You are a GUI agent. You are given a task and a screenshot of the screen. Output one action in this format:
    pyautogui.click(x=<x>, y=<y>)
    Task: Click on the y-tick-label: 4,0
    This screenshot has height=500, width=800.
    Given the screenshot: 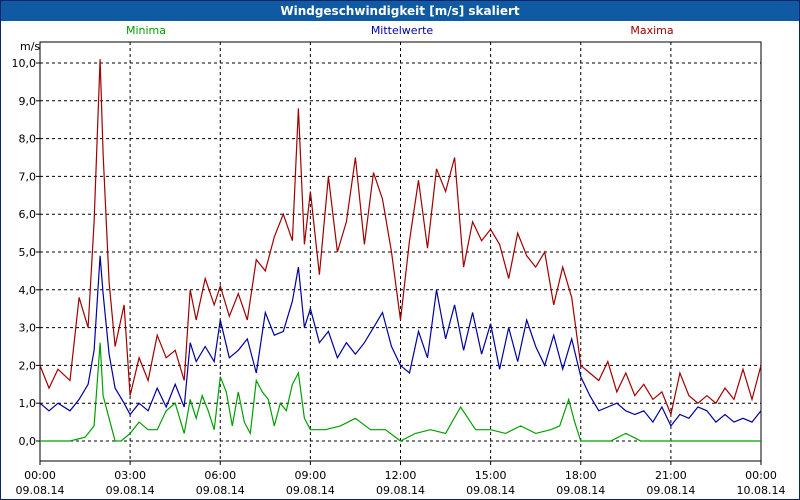 What is the action you would take?
    pyautogui.click(x=28, y=290)
    